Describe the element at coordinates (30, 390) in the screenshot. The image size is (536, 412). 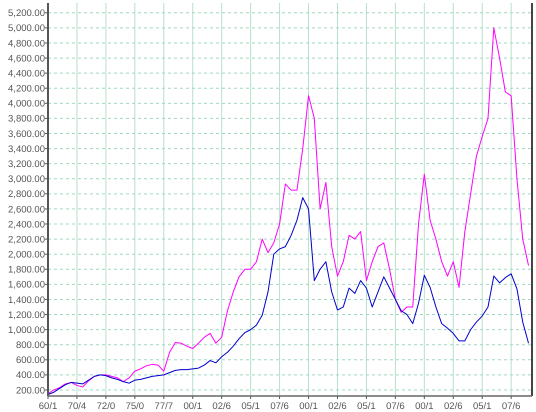
I see `y-tick-label: 200.00` at that location.